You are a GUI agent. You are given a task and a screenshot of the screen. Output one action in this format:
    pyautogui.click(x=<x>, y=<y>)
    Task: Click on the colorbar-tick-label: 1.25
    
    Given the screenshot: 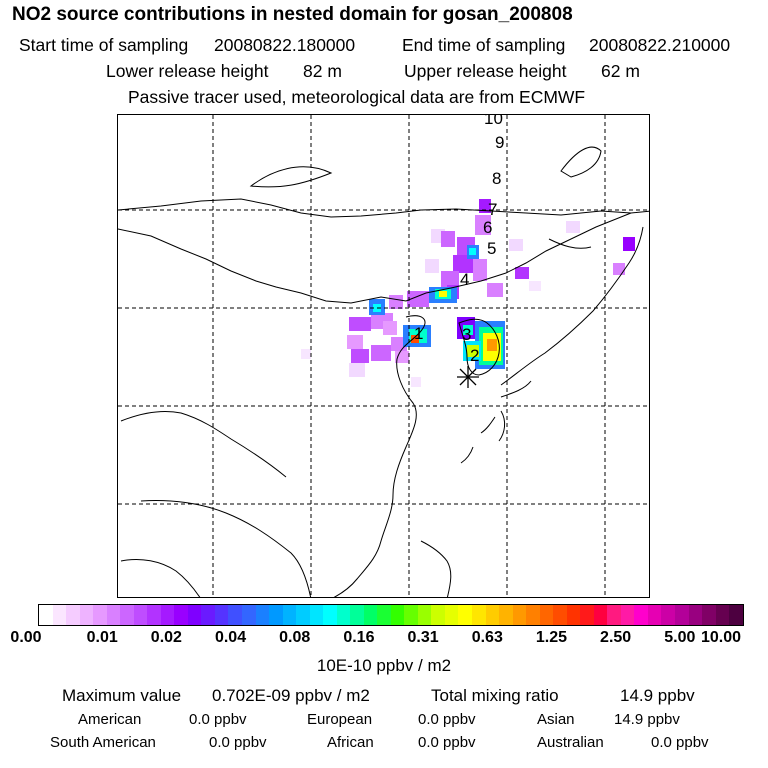 What is the action you would take?
    pyautogui.click(x=551, y=637)
    